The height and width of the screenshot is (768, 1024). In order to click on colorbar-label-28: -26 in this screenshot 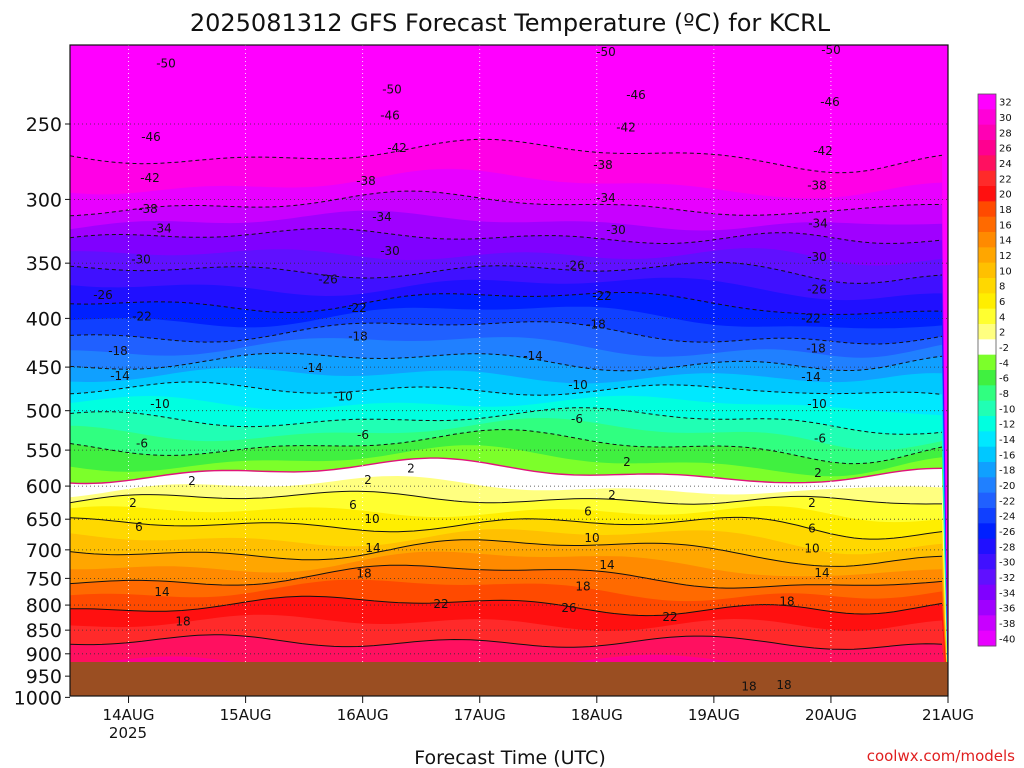, I will do `click(1007, 532)`.